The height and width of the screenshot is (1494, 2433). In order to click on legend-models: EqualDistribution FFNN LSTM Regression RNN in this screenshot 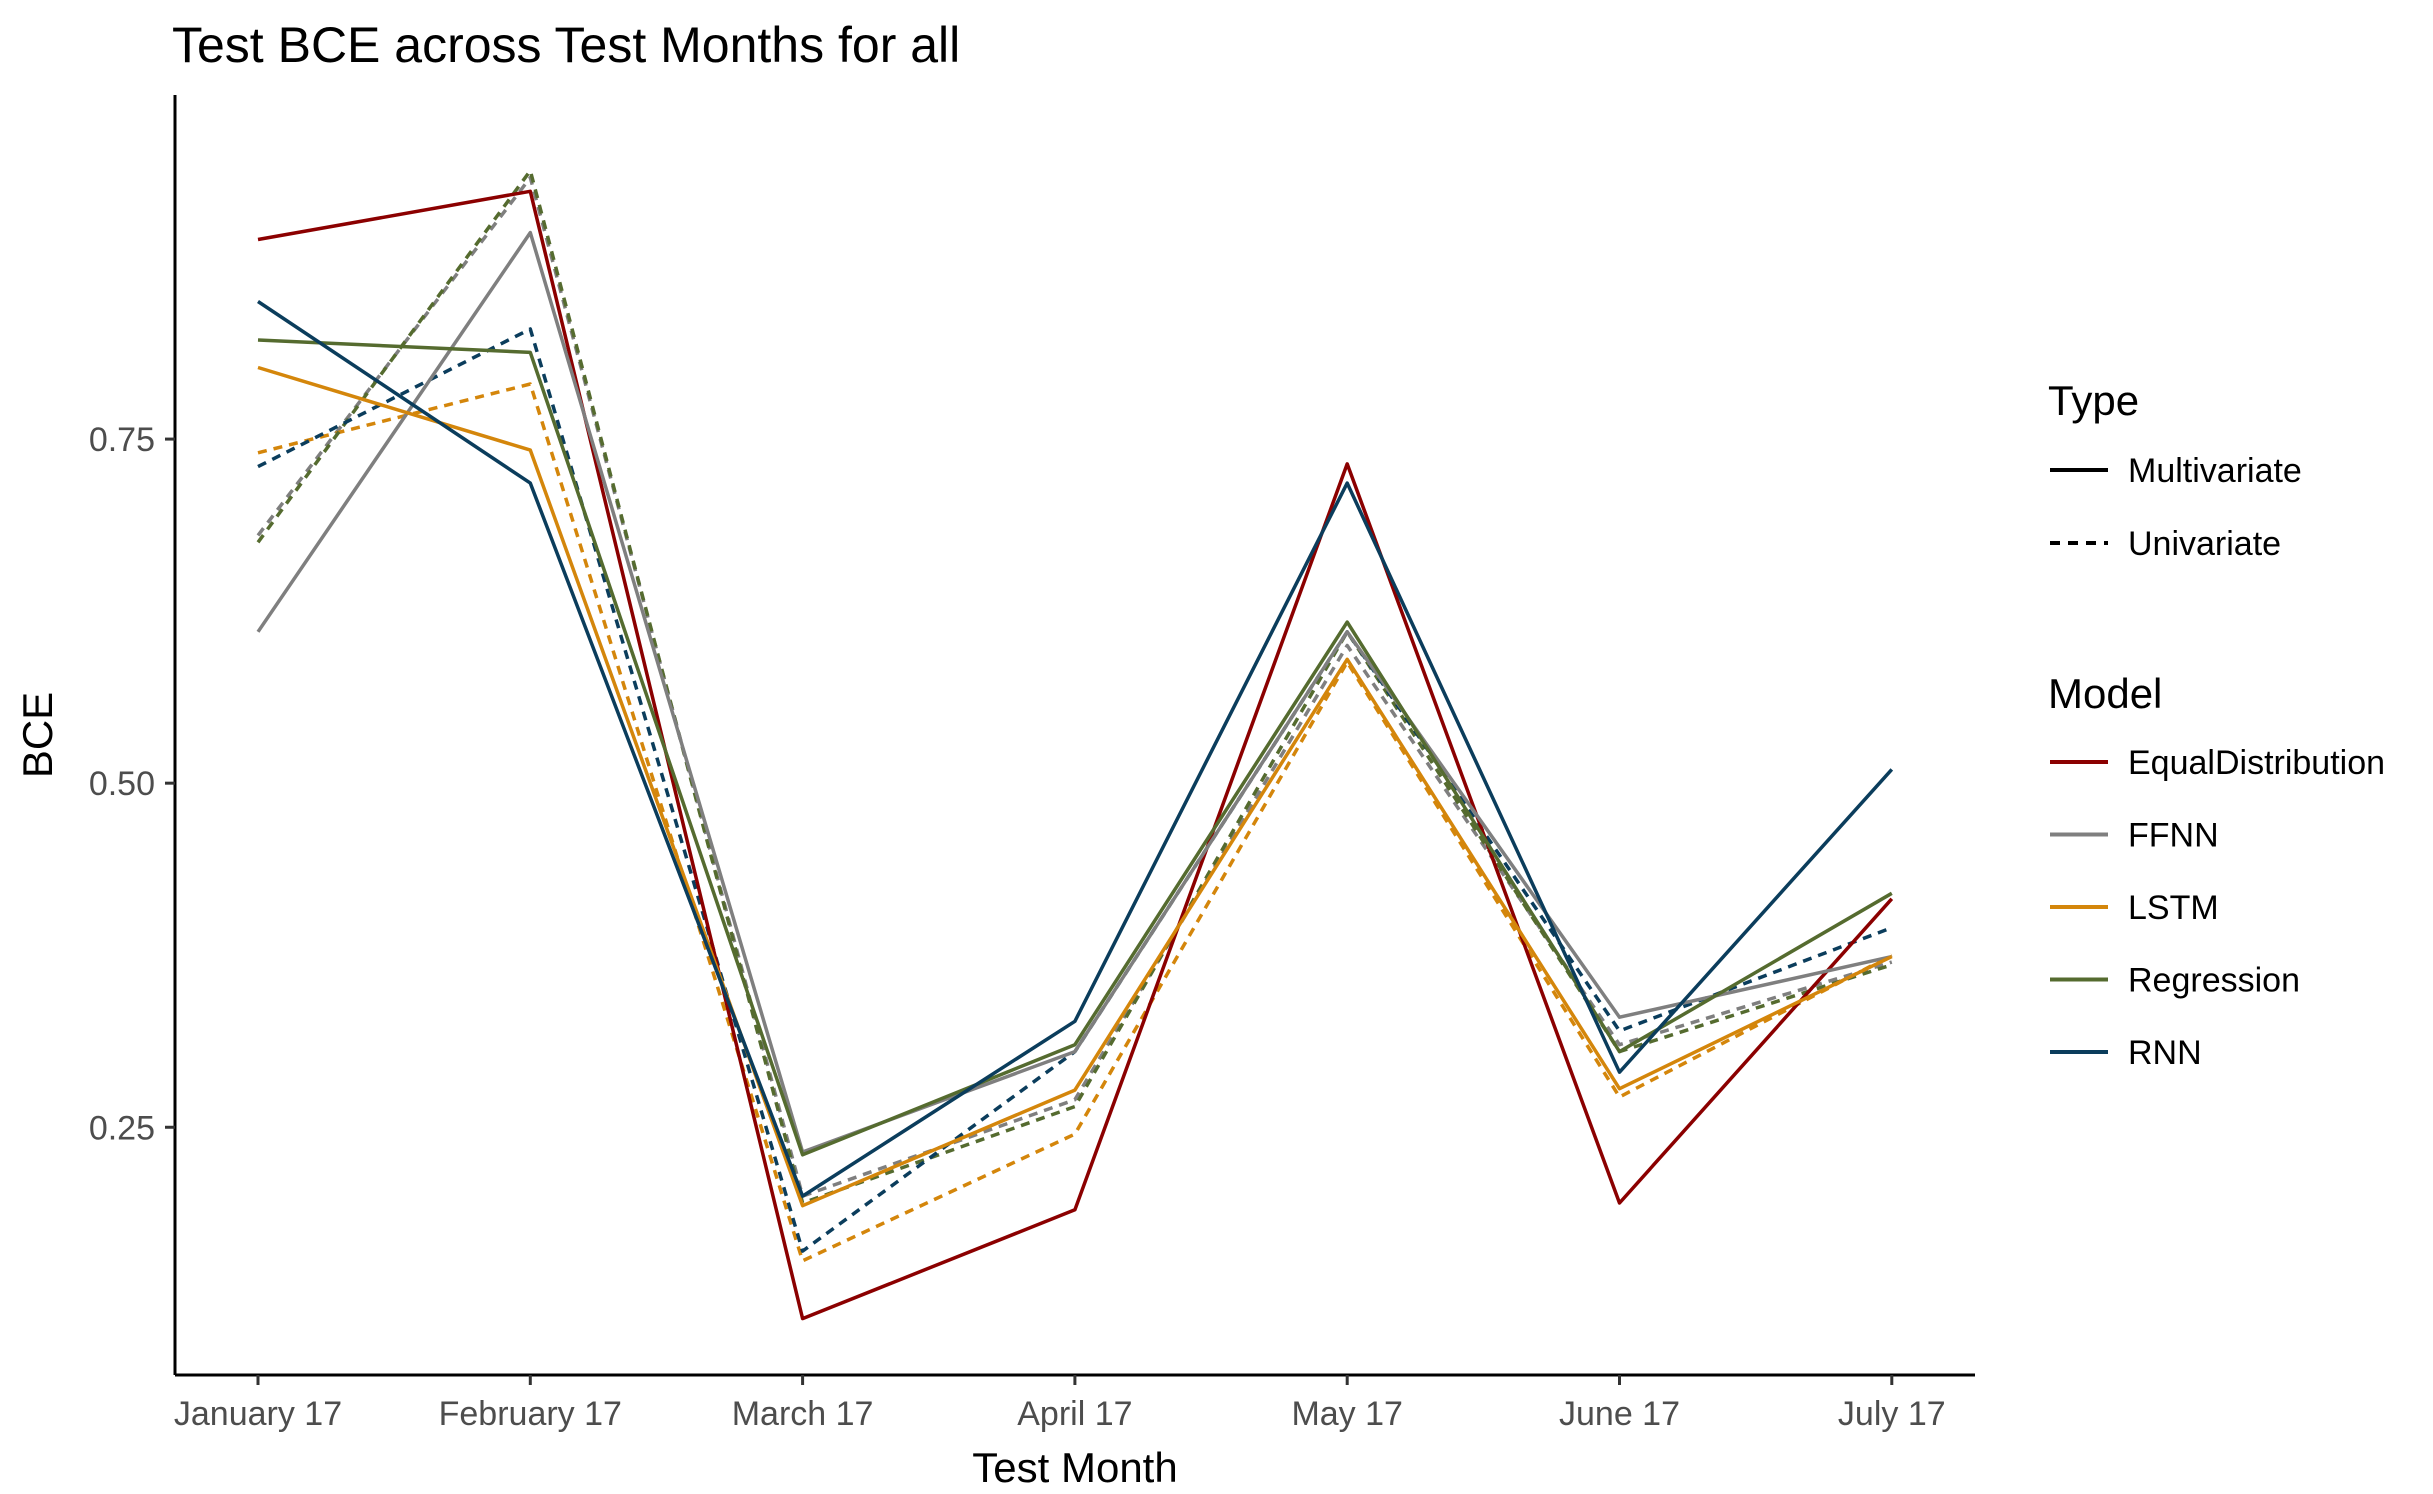, I will do `click(2217, 908)`.